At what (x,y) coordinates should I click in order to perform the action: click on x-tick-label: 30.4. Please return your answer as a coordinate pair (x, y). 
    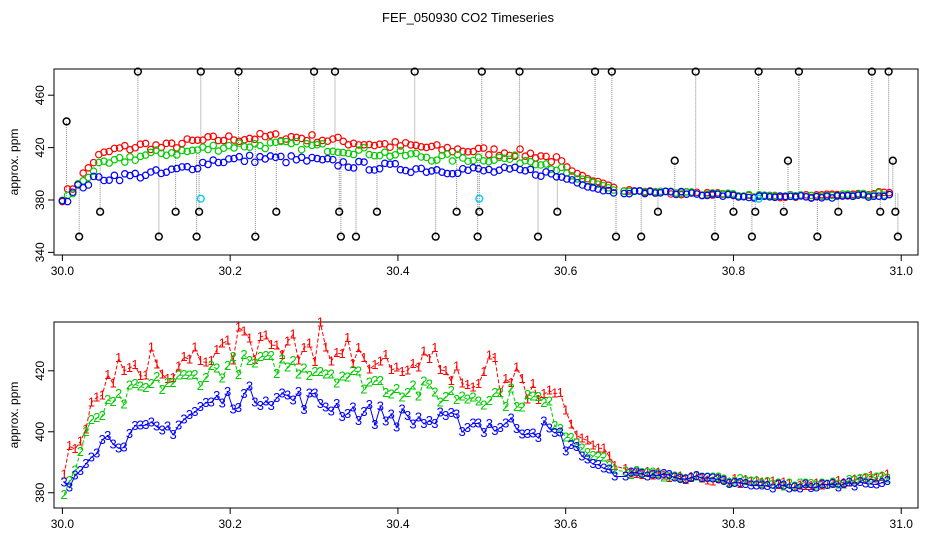
    Looking at the image, I should click on (398, 271).